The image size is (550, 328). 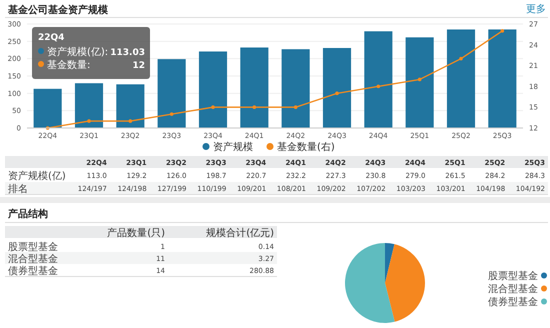 I want to click on chart-title: 基金公司基金资产规模, so click(x=58, y=10).